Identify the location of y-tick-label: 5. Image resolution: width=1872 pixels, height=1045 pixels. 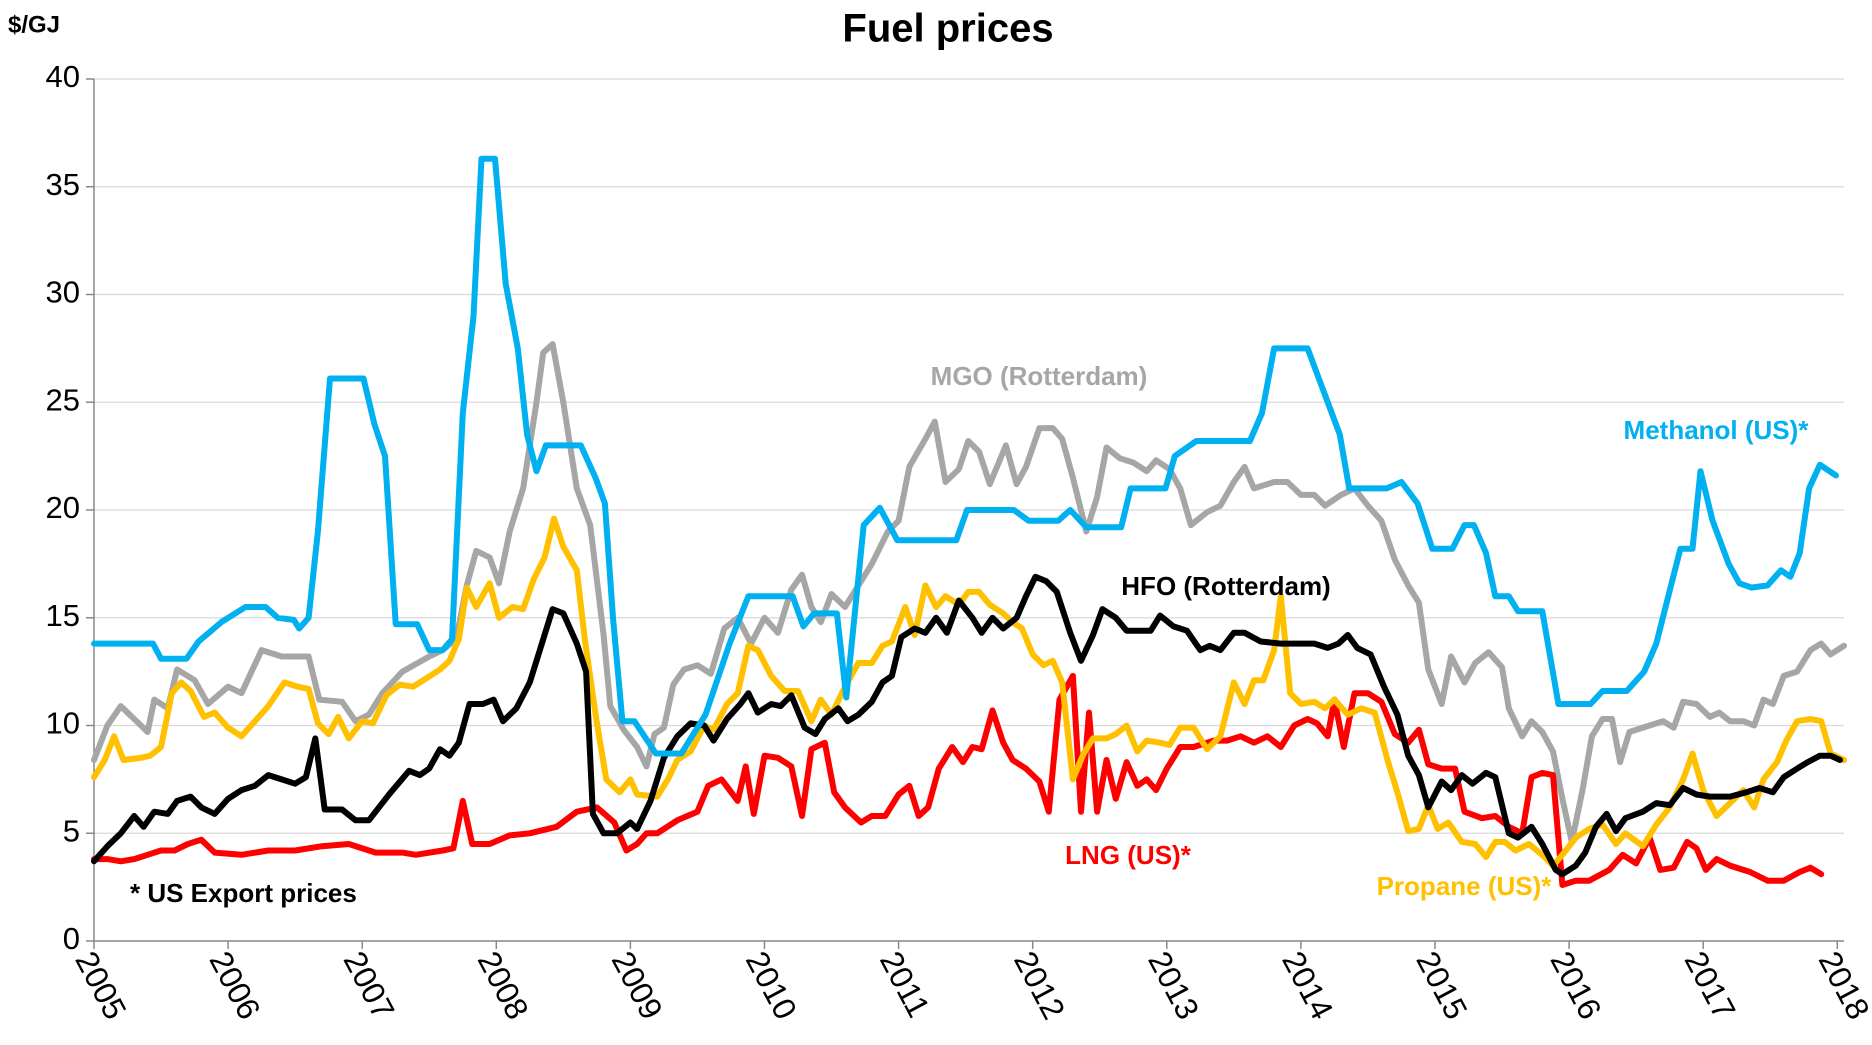
(71, 830).